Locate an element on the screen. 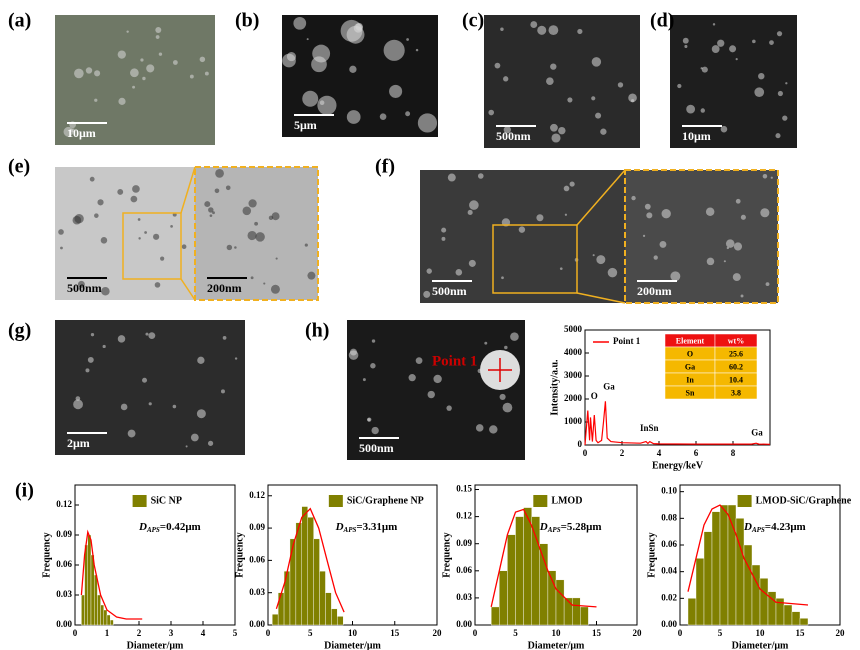  y-tick-label: 0 is located at coordinates (580, 444).